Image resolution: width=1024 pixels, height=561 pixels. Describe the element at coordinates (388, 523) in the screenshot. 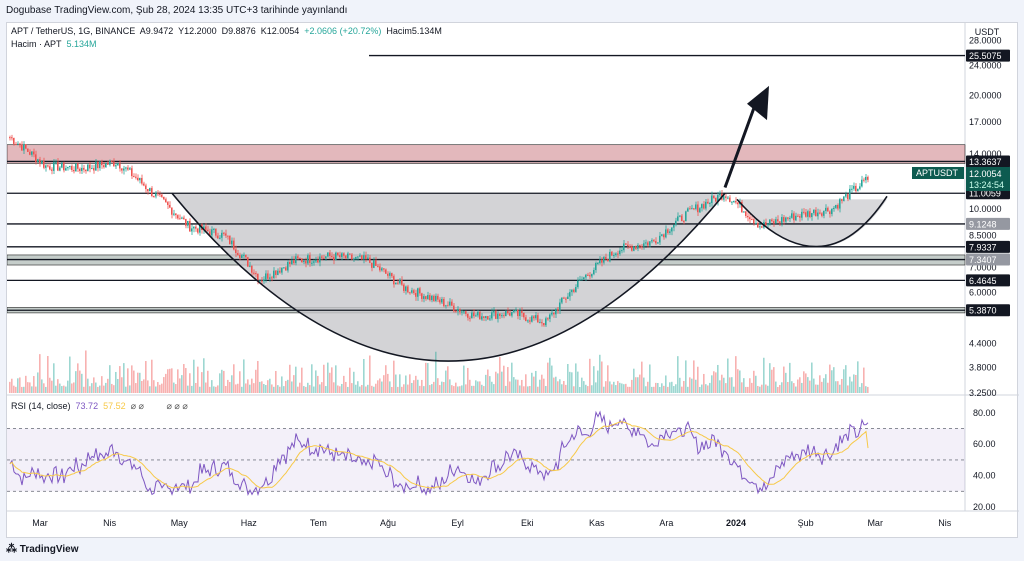

I see `time-tick-label: Ağu` at that location.